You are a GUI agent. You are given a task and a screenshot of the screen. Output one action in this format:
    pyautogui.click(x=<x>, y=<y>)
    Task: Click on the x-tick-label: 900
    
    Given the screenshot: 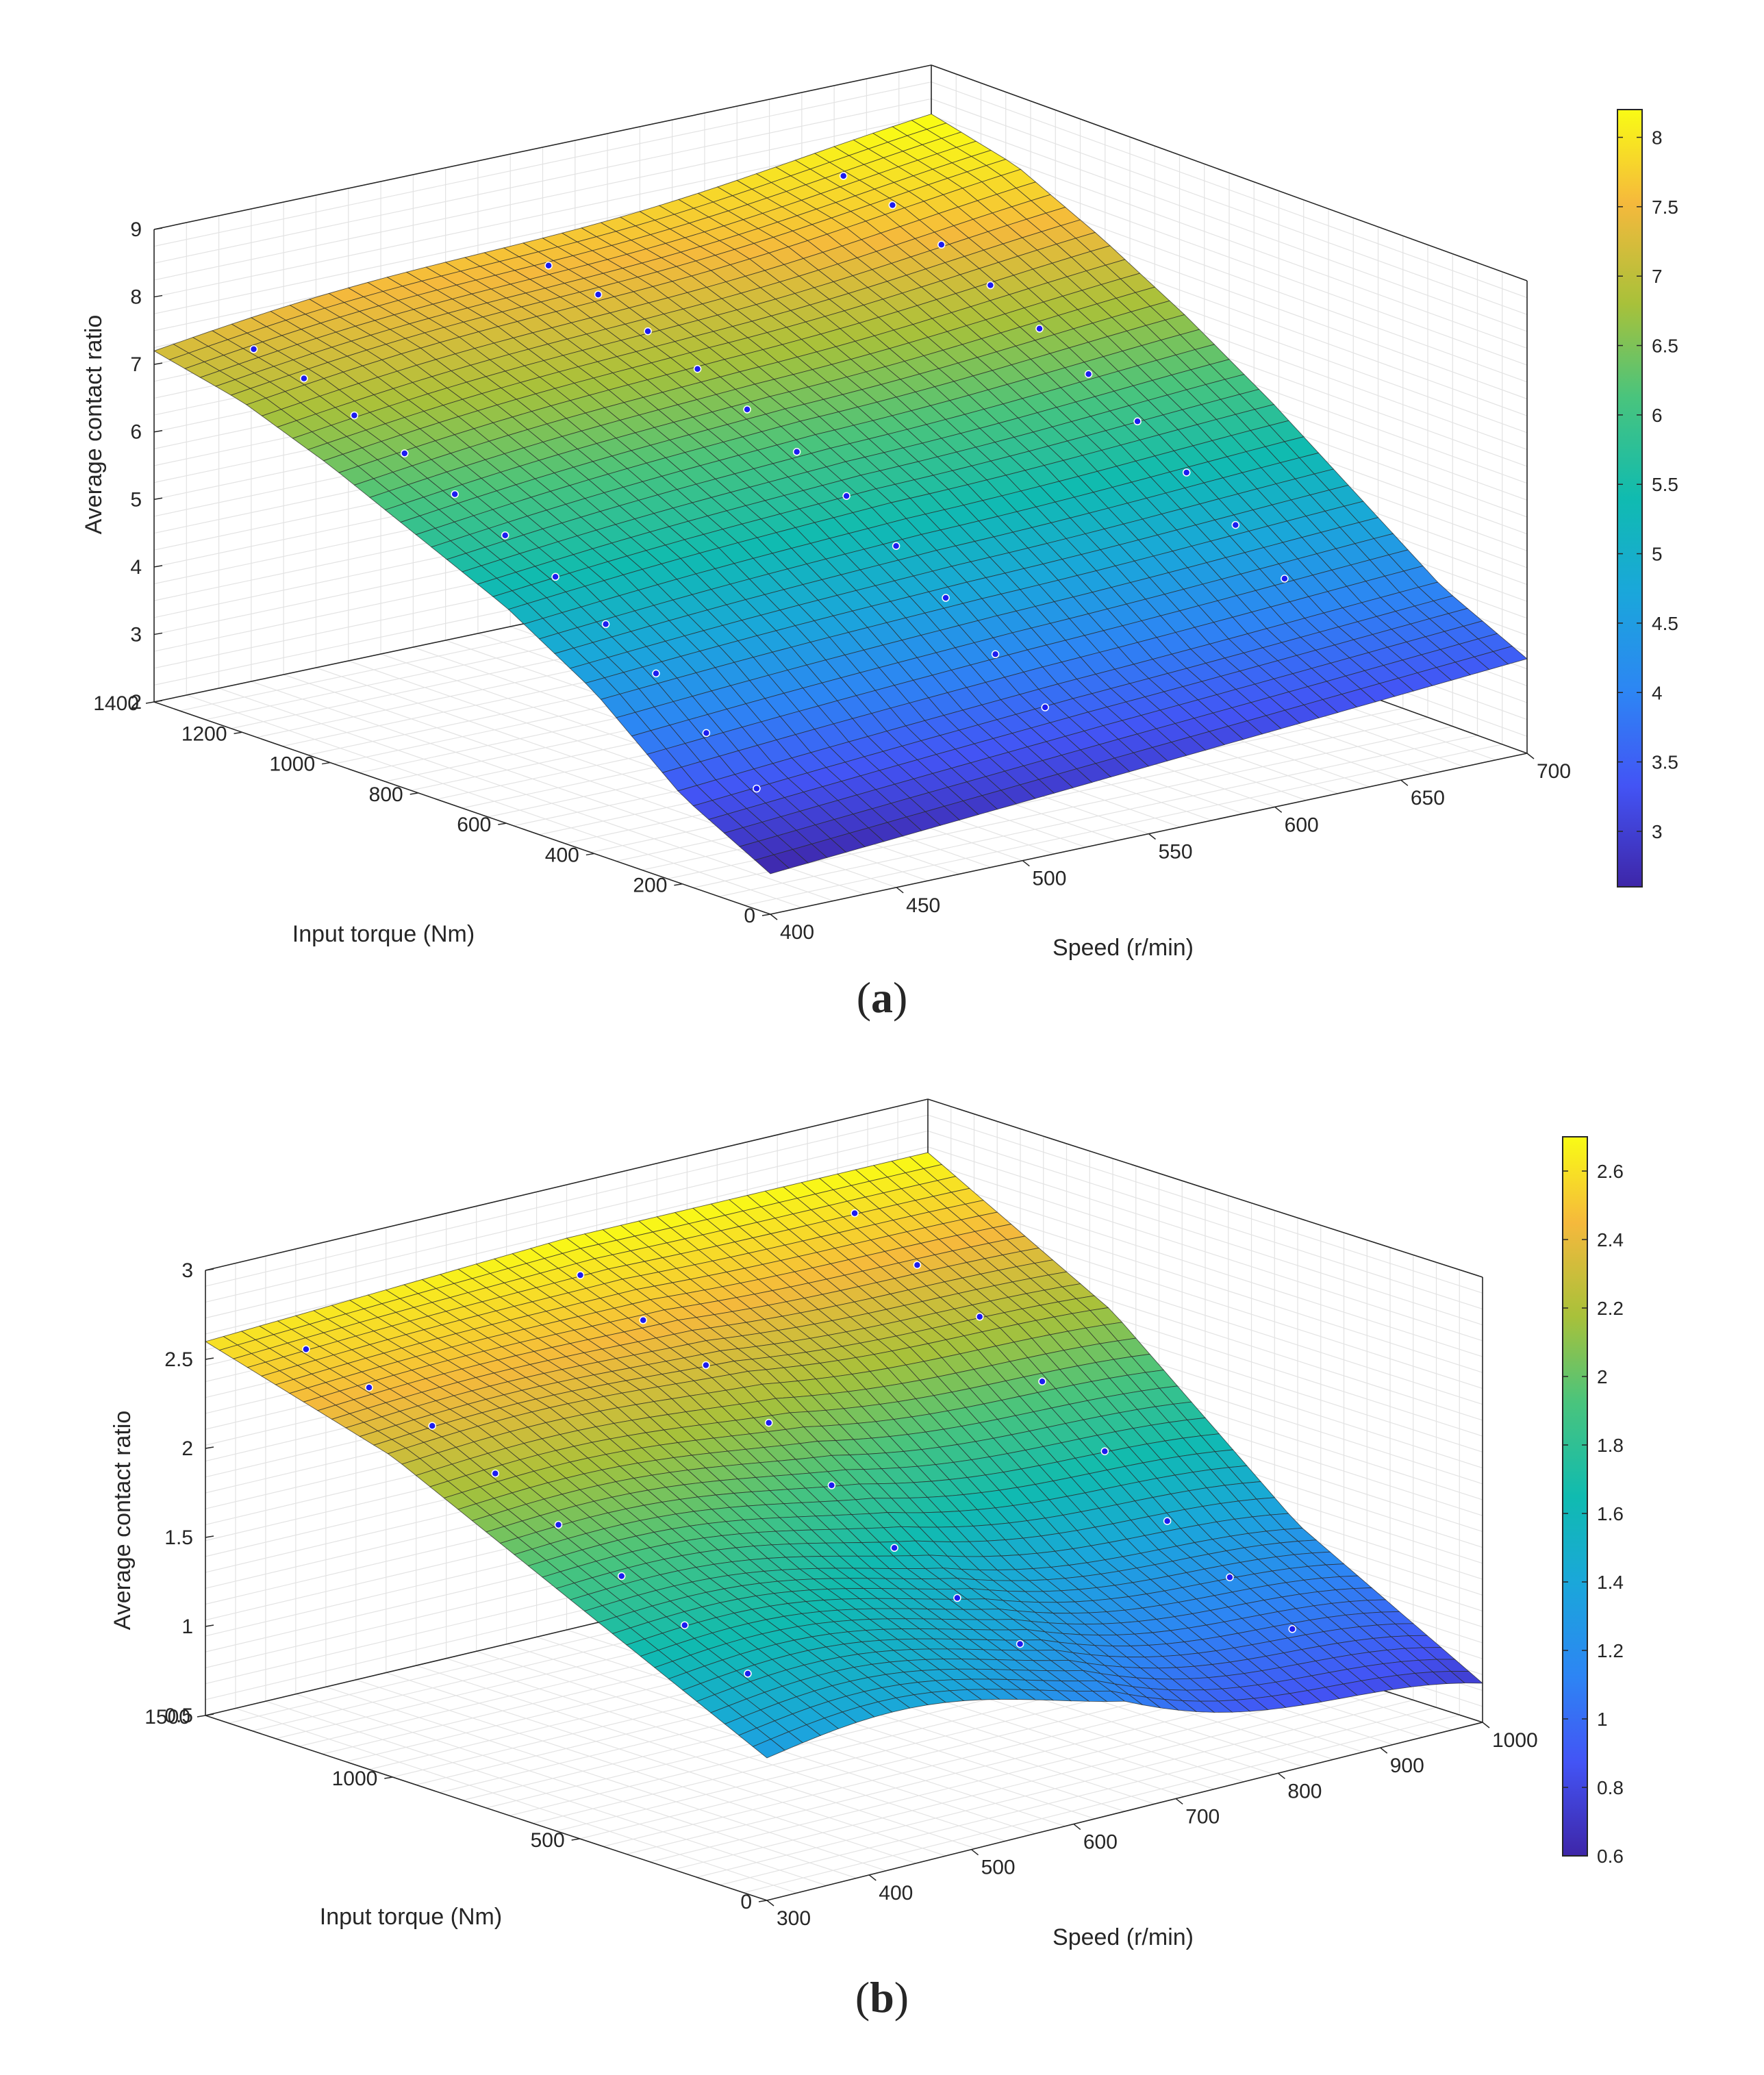 What is the action you would take?
    pyautogui.click(x=1407, y=1766)
    